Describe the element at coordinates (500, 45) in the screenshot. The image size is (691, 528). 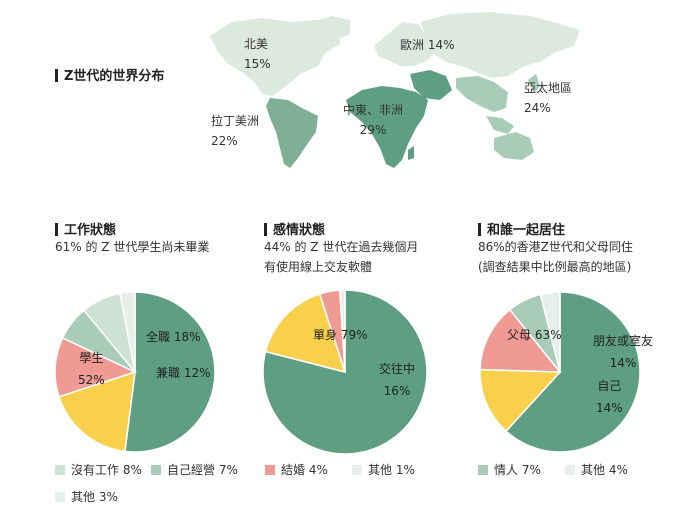
I see `map-region-asia-north` at that location.